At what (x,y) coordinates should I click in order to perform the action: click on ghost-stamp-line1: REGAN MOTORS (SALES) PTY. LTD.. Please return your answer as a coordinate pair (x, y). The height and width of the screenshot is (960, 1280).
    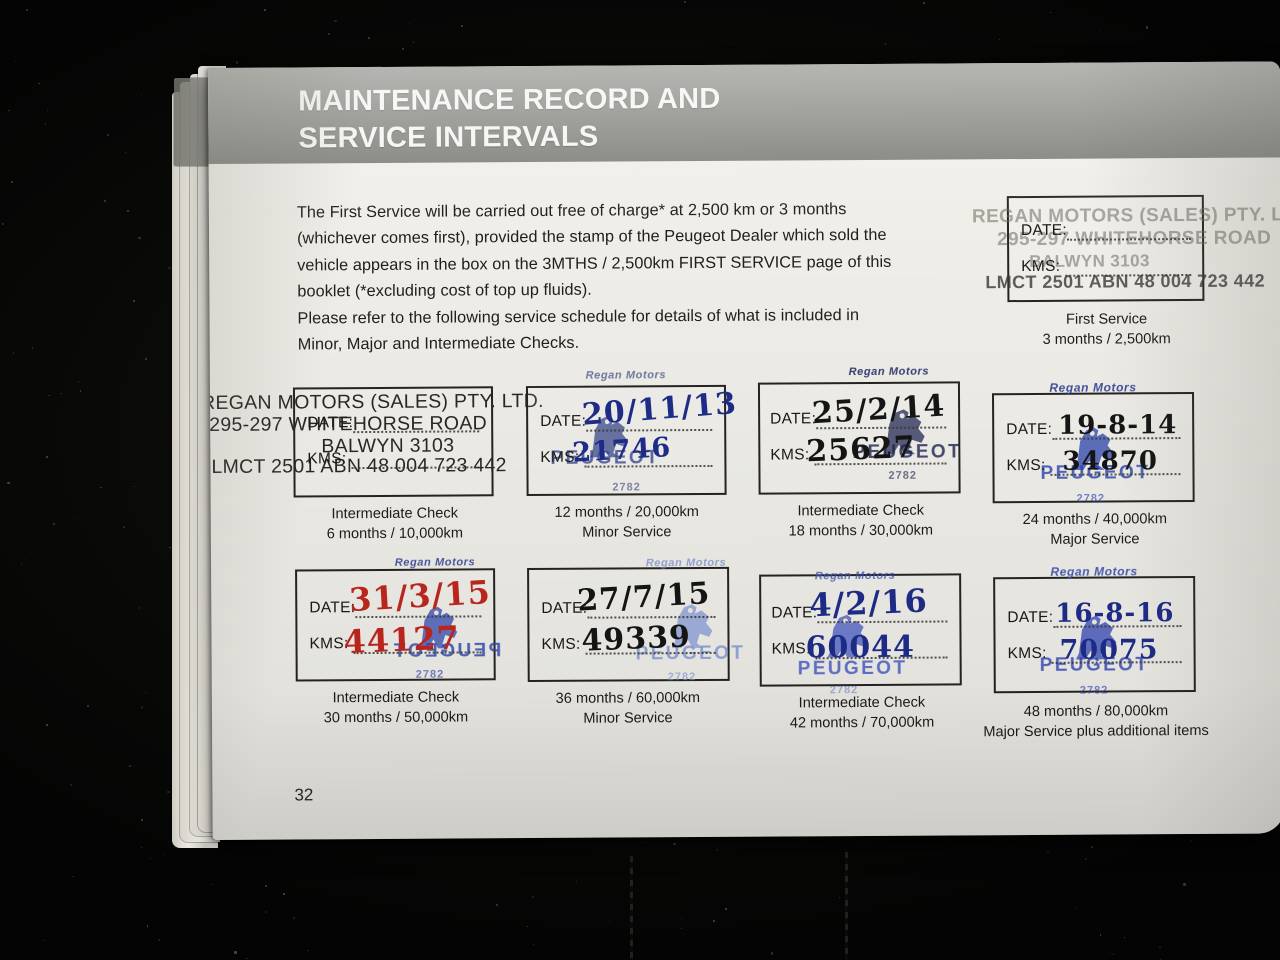
    Looking at the image, I should click on (1125, 216).